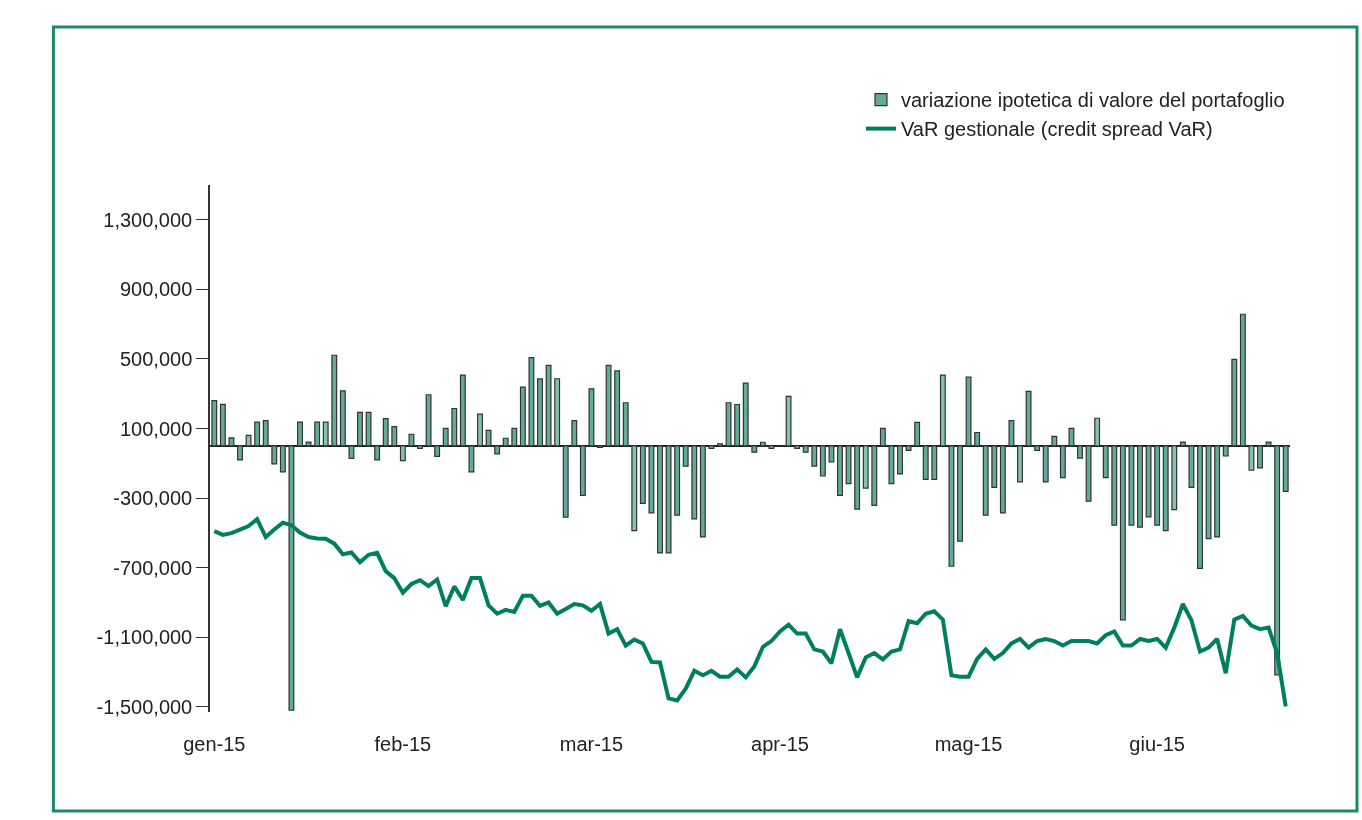 The height and width of the screenshot is (820, 1362). I want to click on y-tick-label: 100,000, so click(156, 428).